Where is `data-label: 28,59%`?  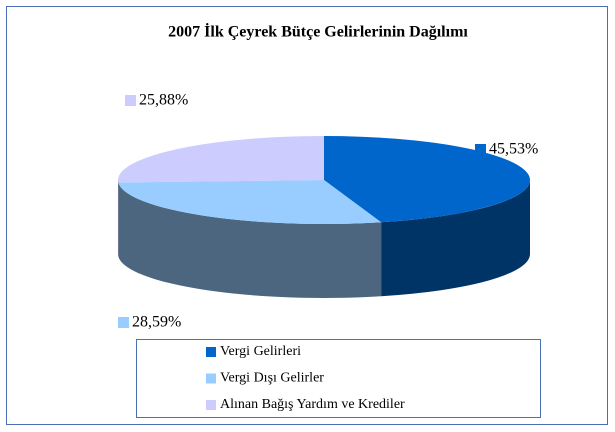
data-label: 28,59% is located at coordinates (156, 322).